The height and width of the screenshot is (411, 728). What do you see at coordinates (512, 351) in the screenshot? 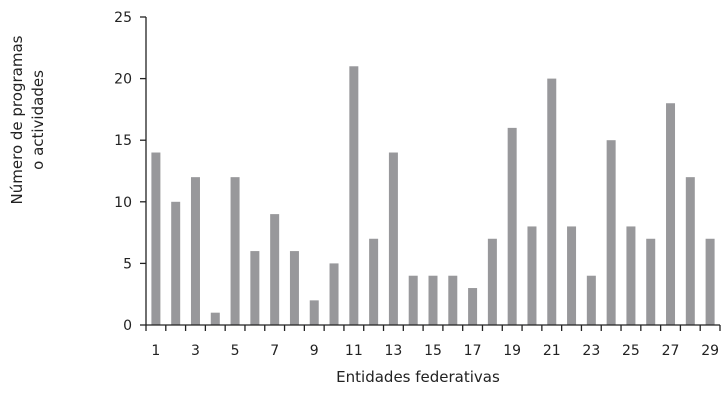
I see `x-tick-label-19: 19` at bounding box center [512, 351].